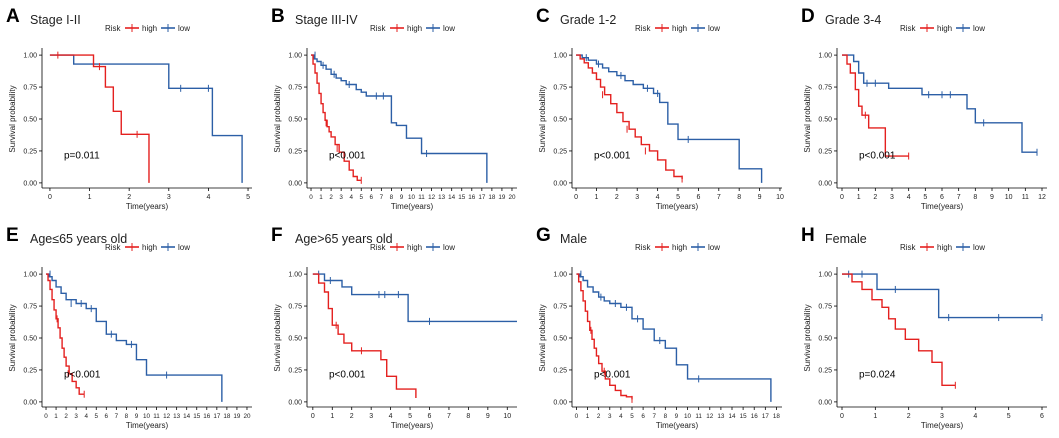 Image resolution: width=1059 pixels, height=438 pixels. Describe the element at coordinates (808, 16) in the screenshot. I see `panel-letter: D` at that location.